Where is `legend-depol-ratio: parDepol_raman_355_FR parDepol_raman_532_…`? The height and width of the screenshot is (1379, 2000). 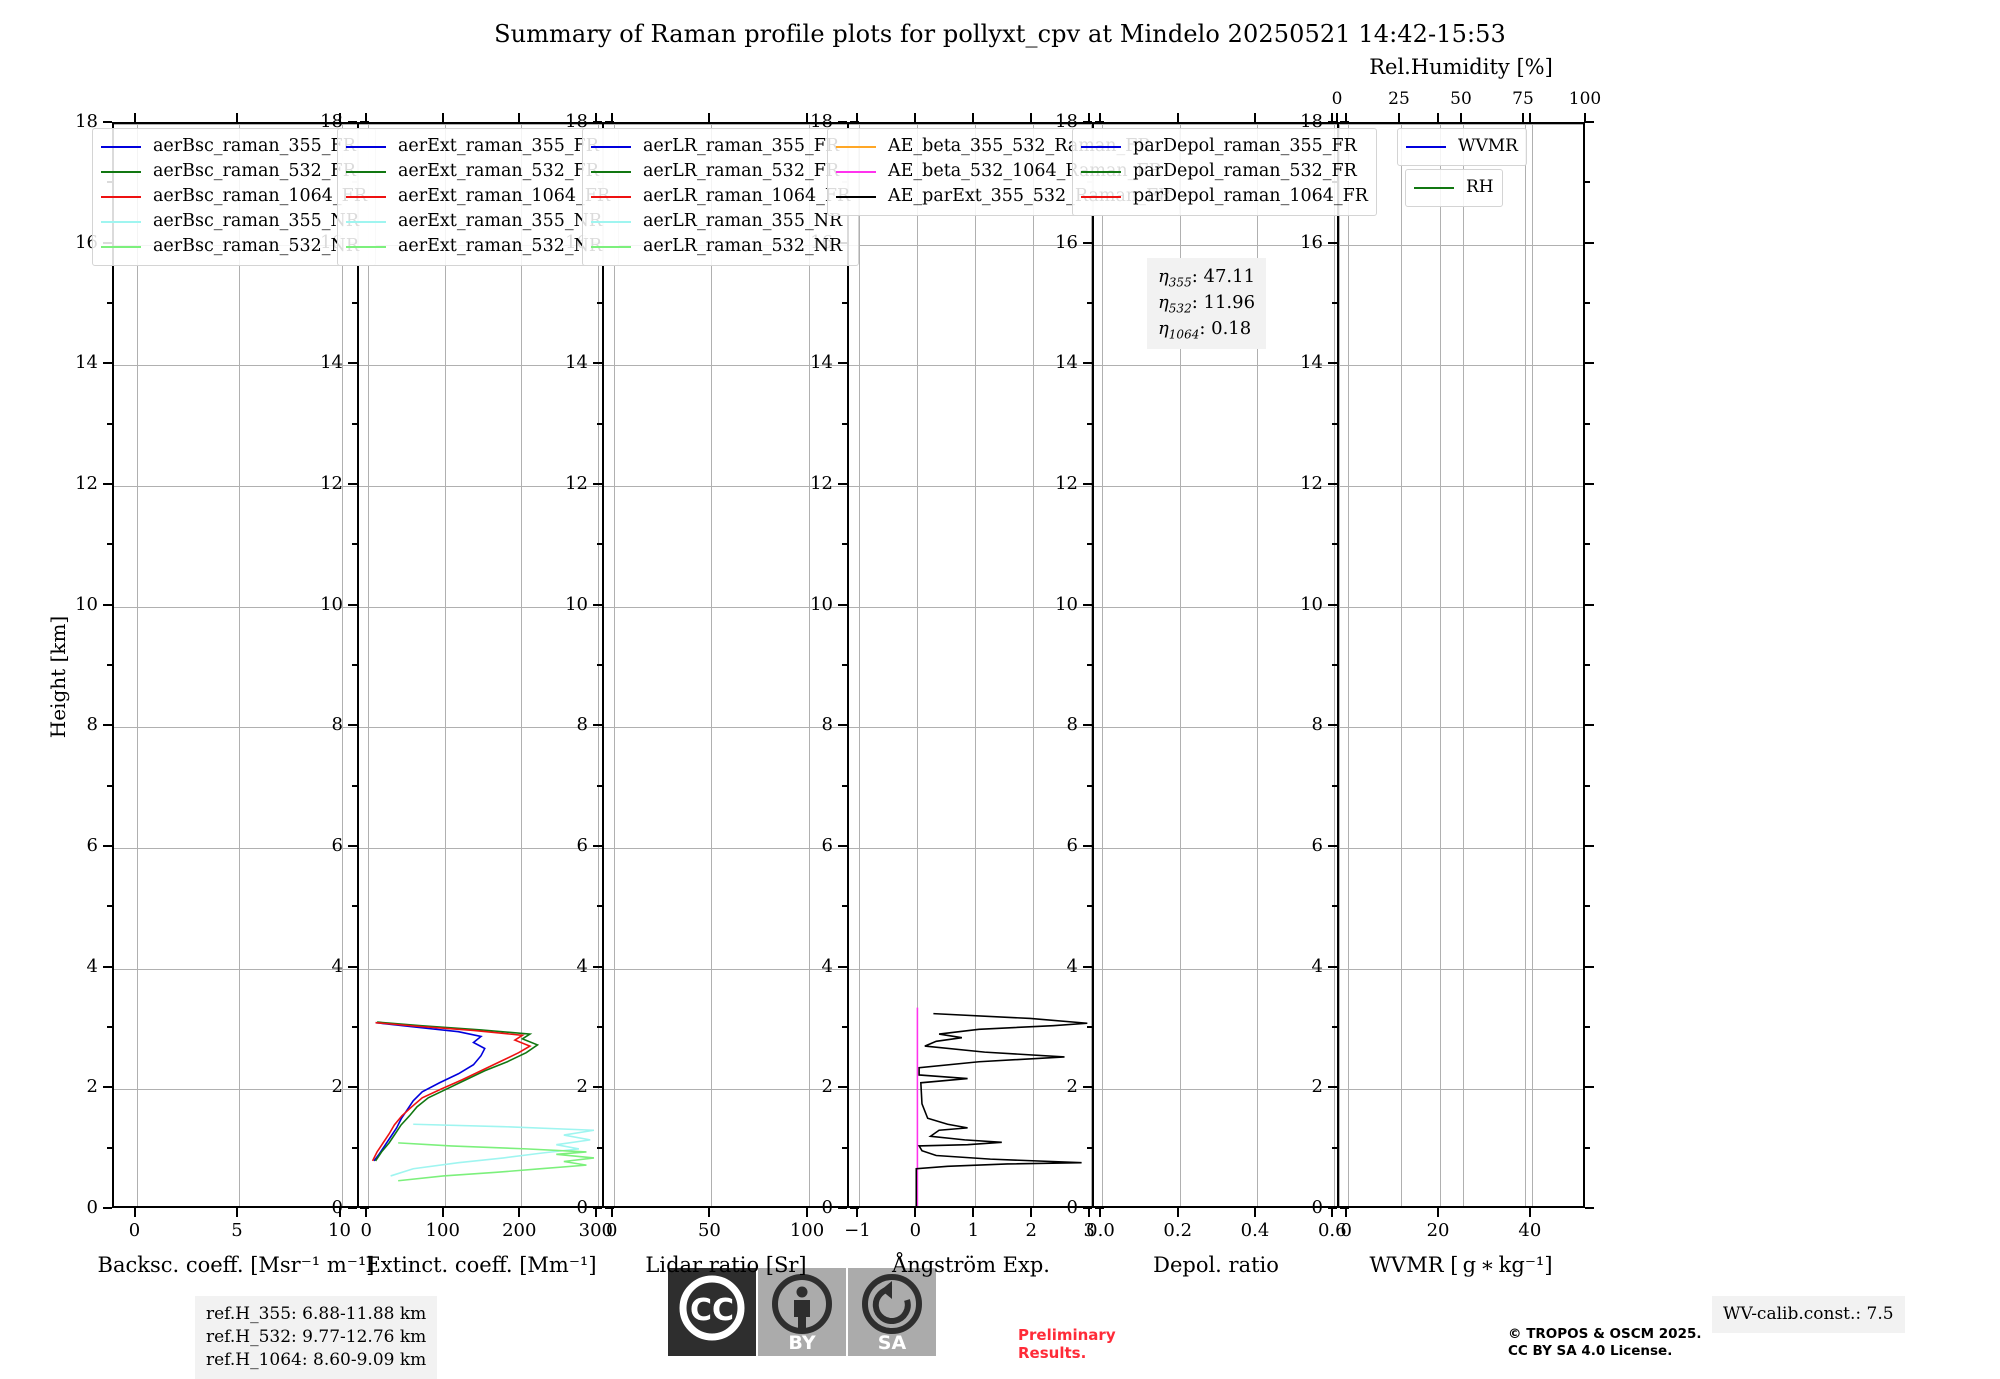 legend-depol-ratio: parDepol_raman_355_FR parDepol_raman_532_… is located at coordinates (1224, 172).